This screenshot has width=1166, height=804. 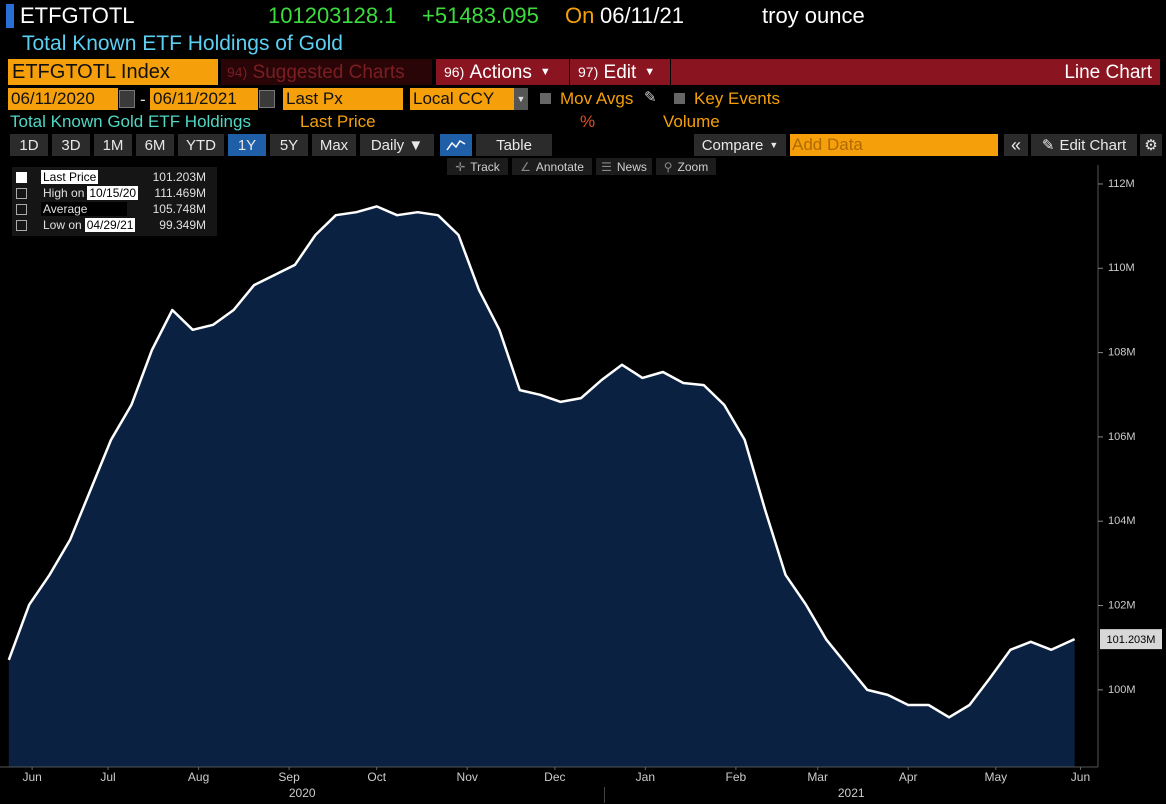 I want to click on y-tick-label: 108M, so click(x=1122, y=353).